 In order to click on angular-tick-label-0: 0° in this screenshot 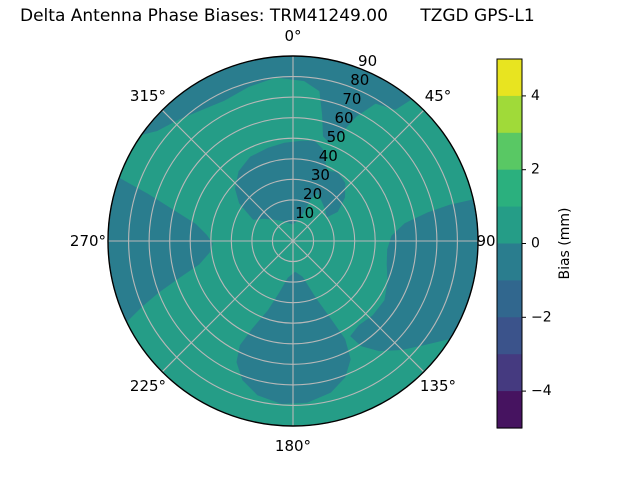, I will do `click(292, 36)`.